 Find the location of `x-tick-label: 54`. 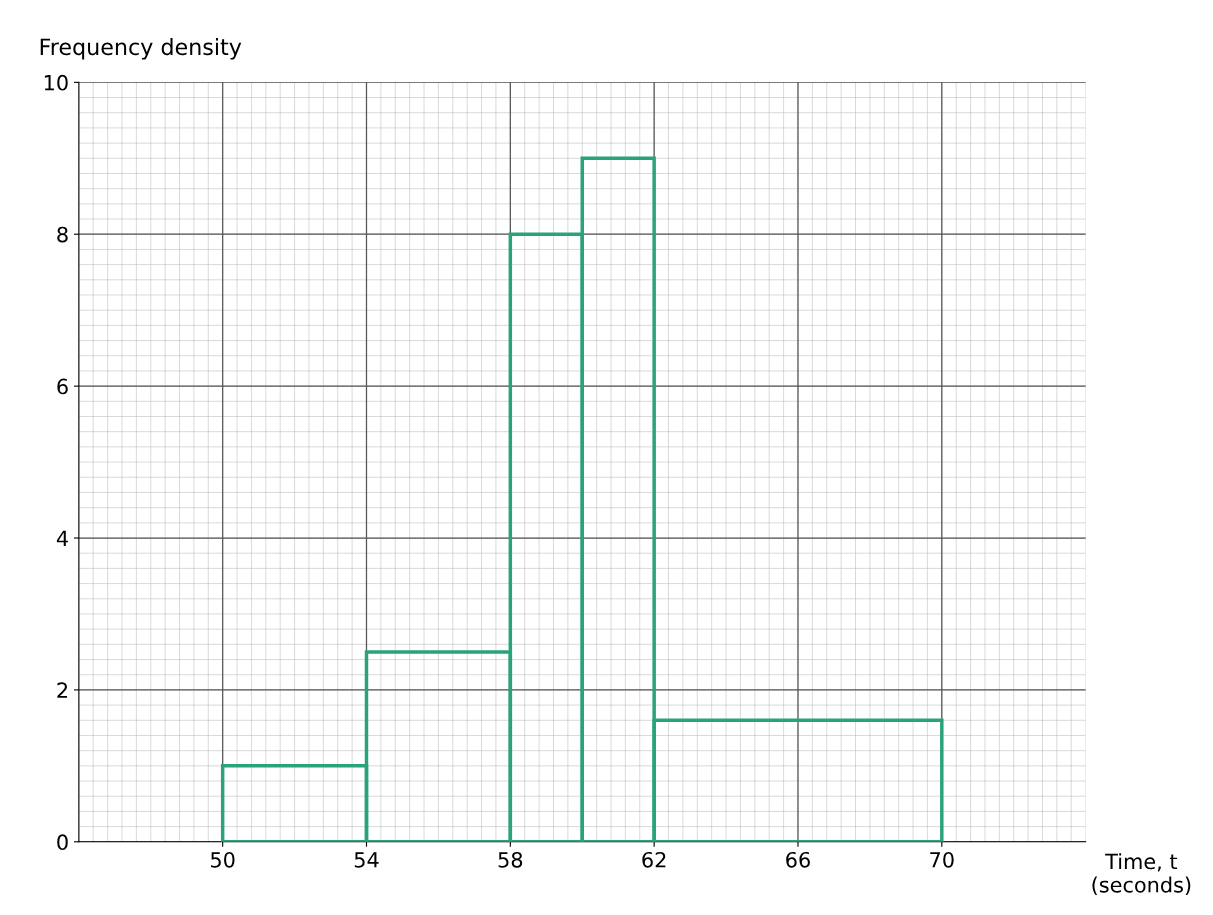

x-tick-label: 54 is located at coordinates (366, 860).